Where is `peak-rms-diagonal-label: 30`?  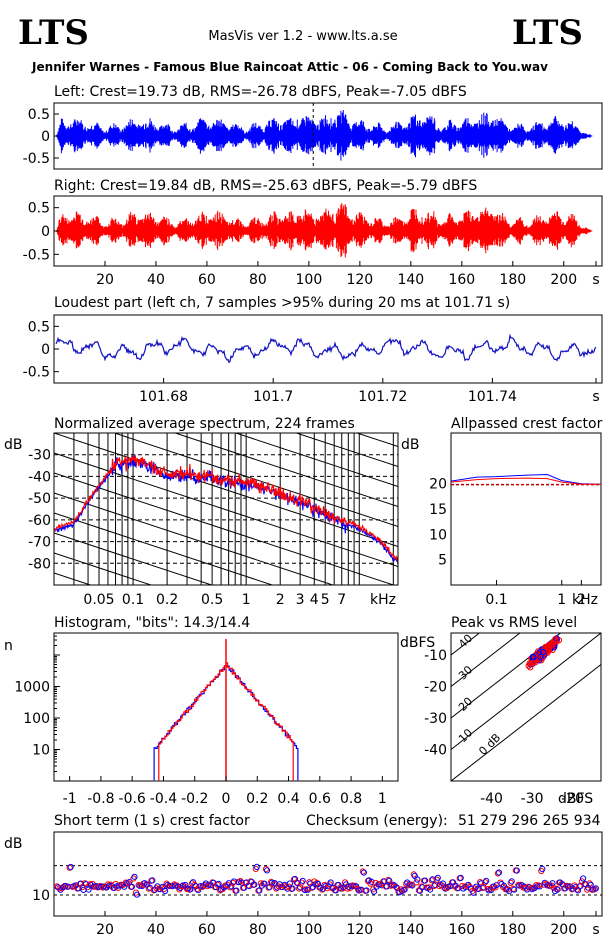
peak-rms-diagonal-label: 30 is located at coordinates (465, 672).